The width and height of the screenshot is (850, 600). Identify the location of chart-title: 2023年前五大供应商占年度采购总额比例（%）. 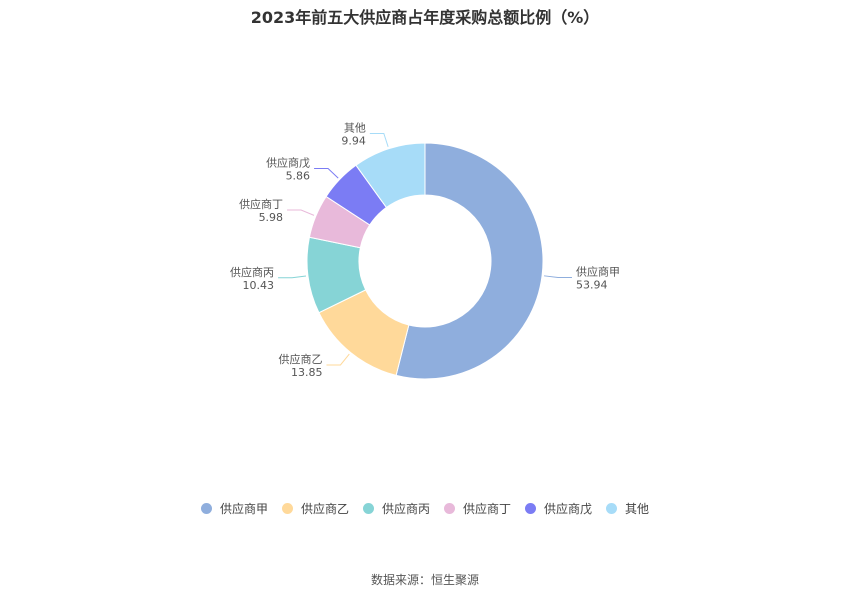
(425, 17).